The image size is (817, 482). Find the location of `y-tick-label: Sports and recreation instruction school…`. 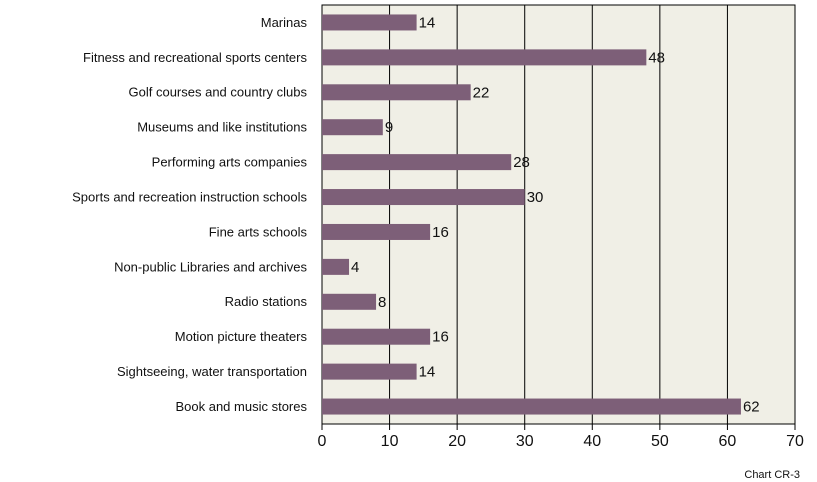

y-tick-label: Sports and recreation instruction school… is located at coordinates (189, 196).